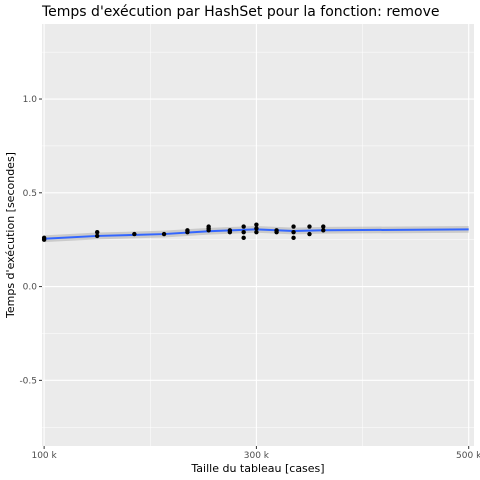 The image size is (480, 480). I want to click on x-tick-label: 500 k, so click(468, 456).